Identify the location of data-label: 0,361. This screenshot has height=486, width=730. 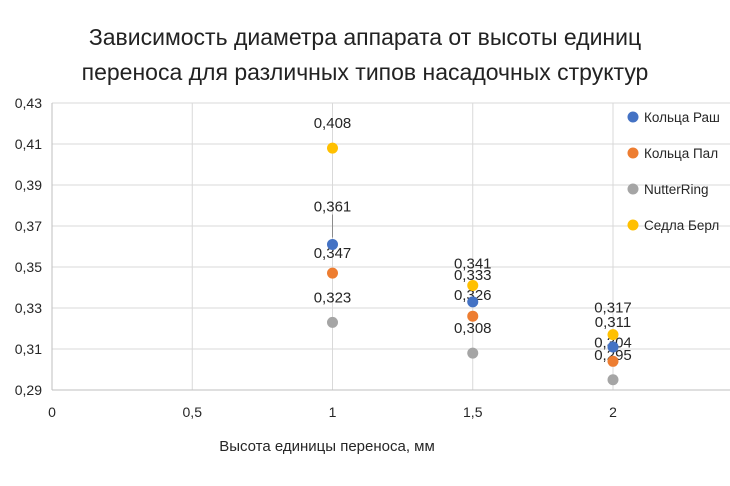
(333, 206).